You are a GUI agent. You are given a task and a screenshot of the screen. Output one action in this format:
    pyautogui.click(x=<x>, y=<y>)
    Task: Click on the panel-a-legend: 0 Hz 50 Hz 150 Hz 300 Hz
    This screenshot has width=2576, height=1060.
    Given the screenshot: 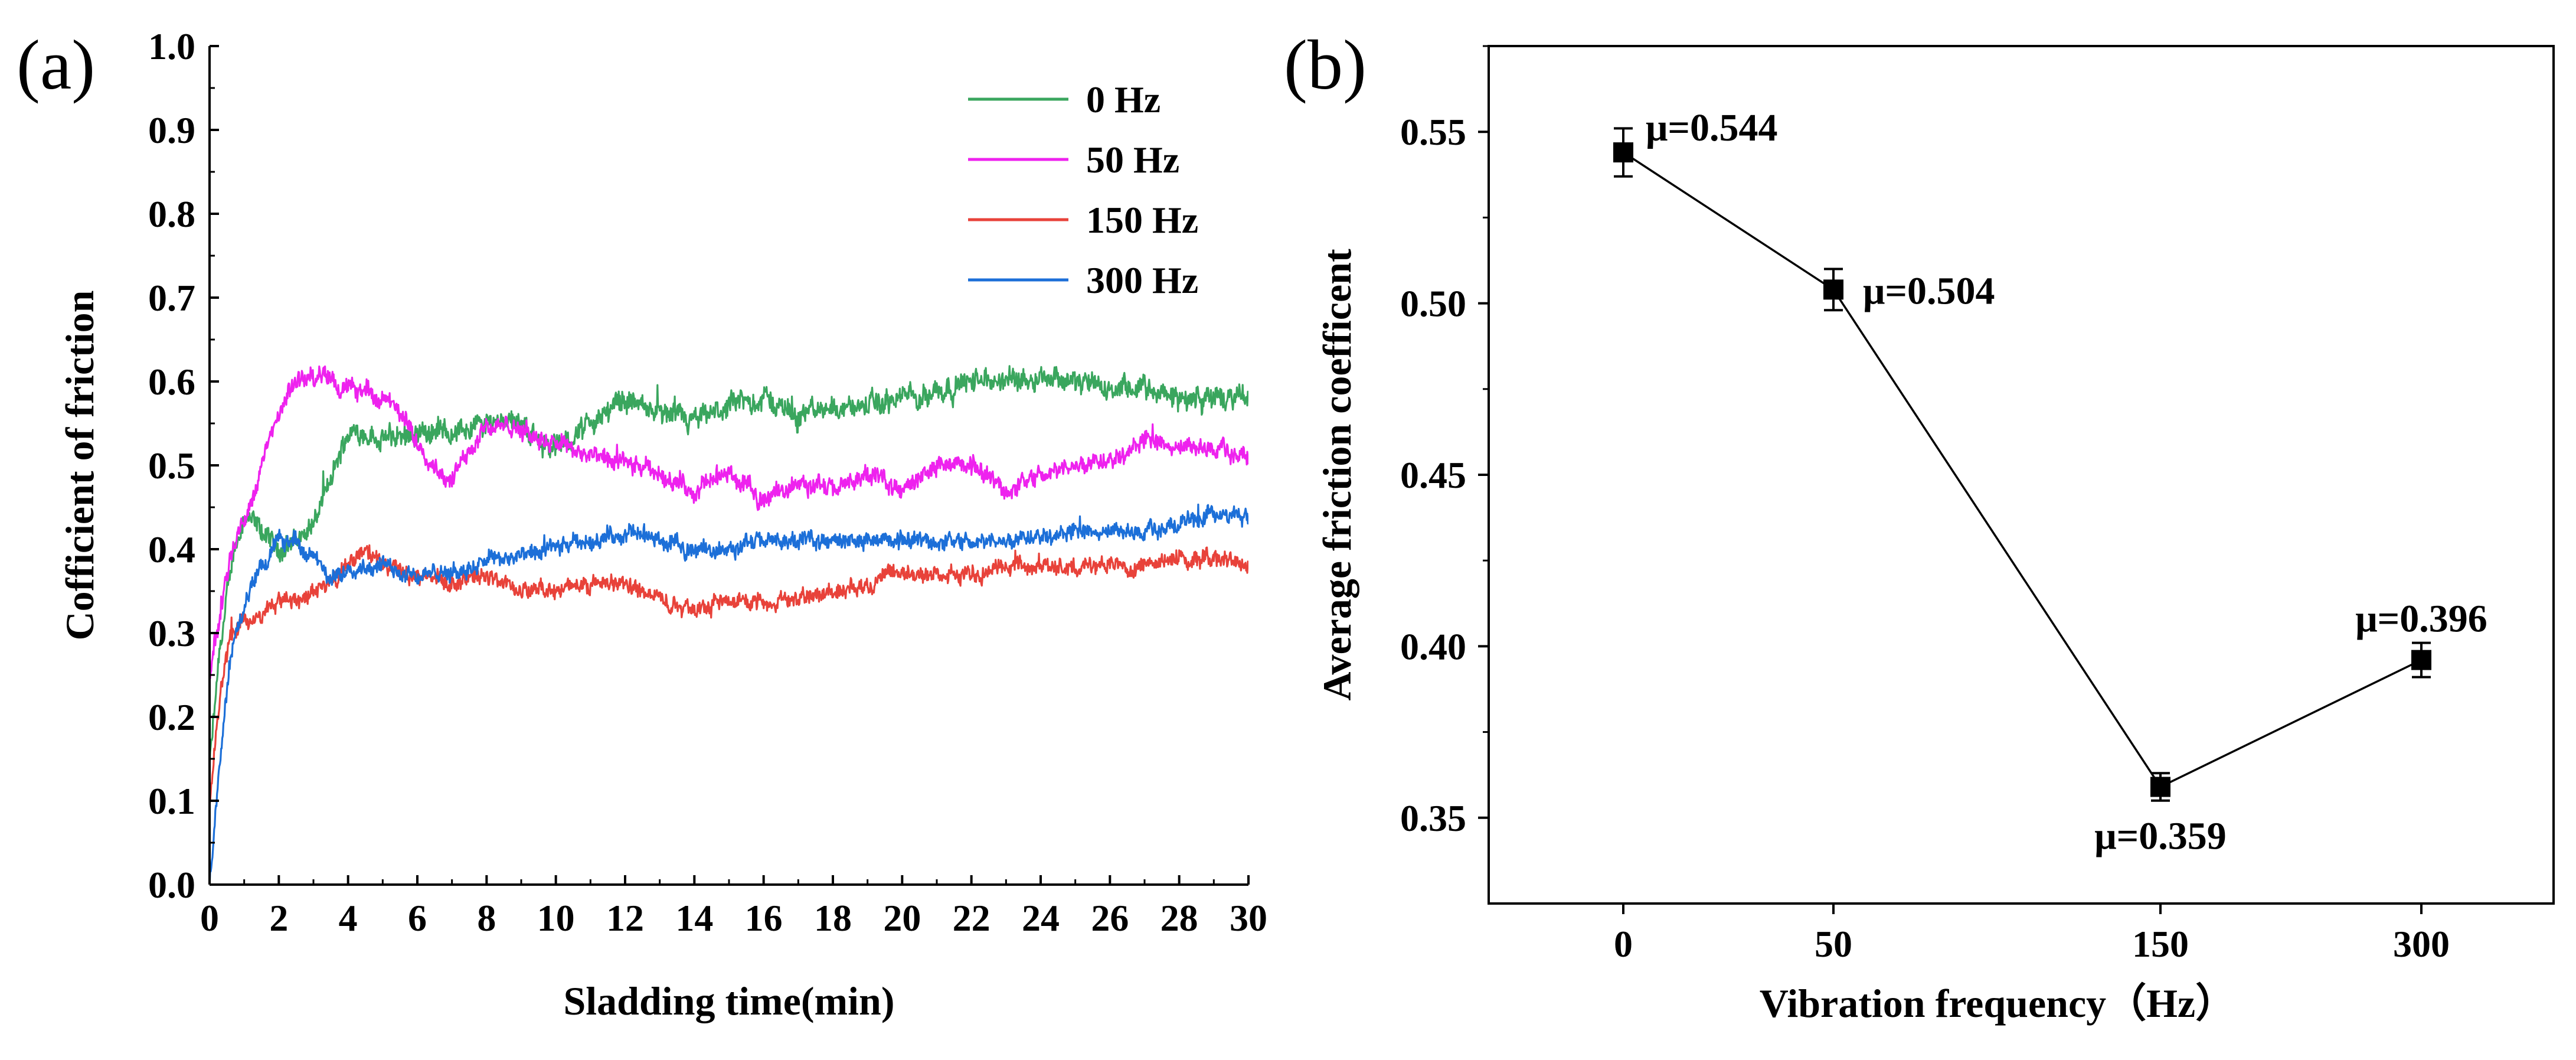 What is the action you would take?
    pyautogui.click(x=1083, y=190)
    